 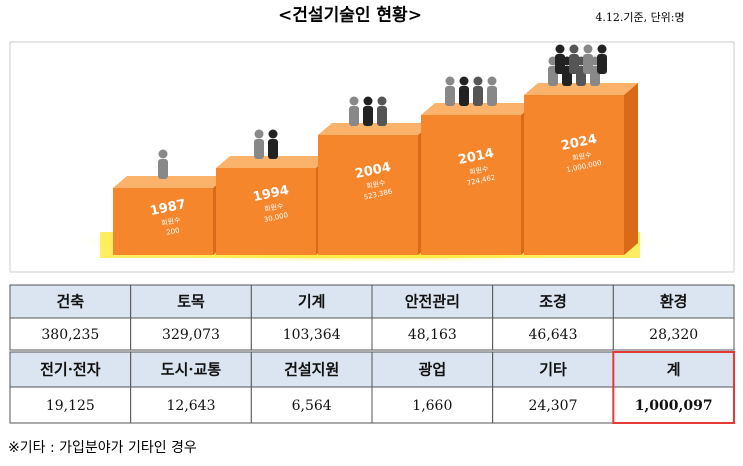 I want to click on column-header: 광업, so click(x=433, y=370).